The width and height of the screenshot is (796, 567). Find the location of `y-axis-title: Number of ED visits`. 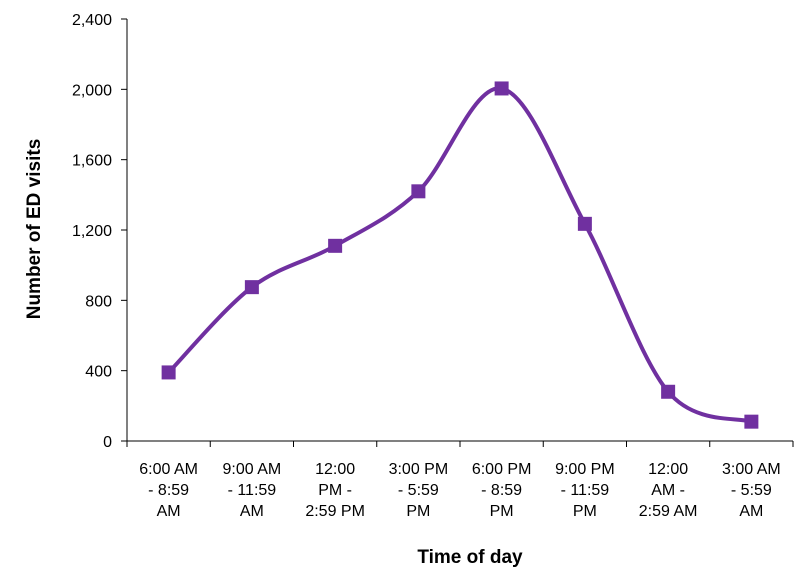

y-axis-title: Number of ED visits is located at coordinates (34, 229).